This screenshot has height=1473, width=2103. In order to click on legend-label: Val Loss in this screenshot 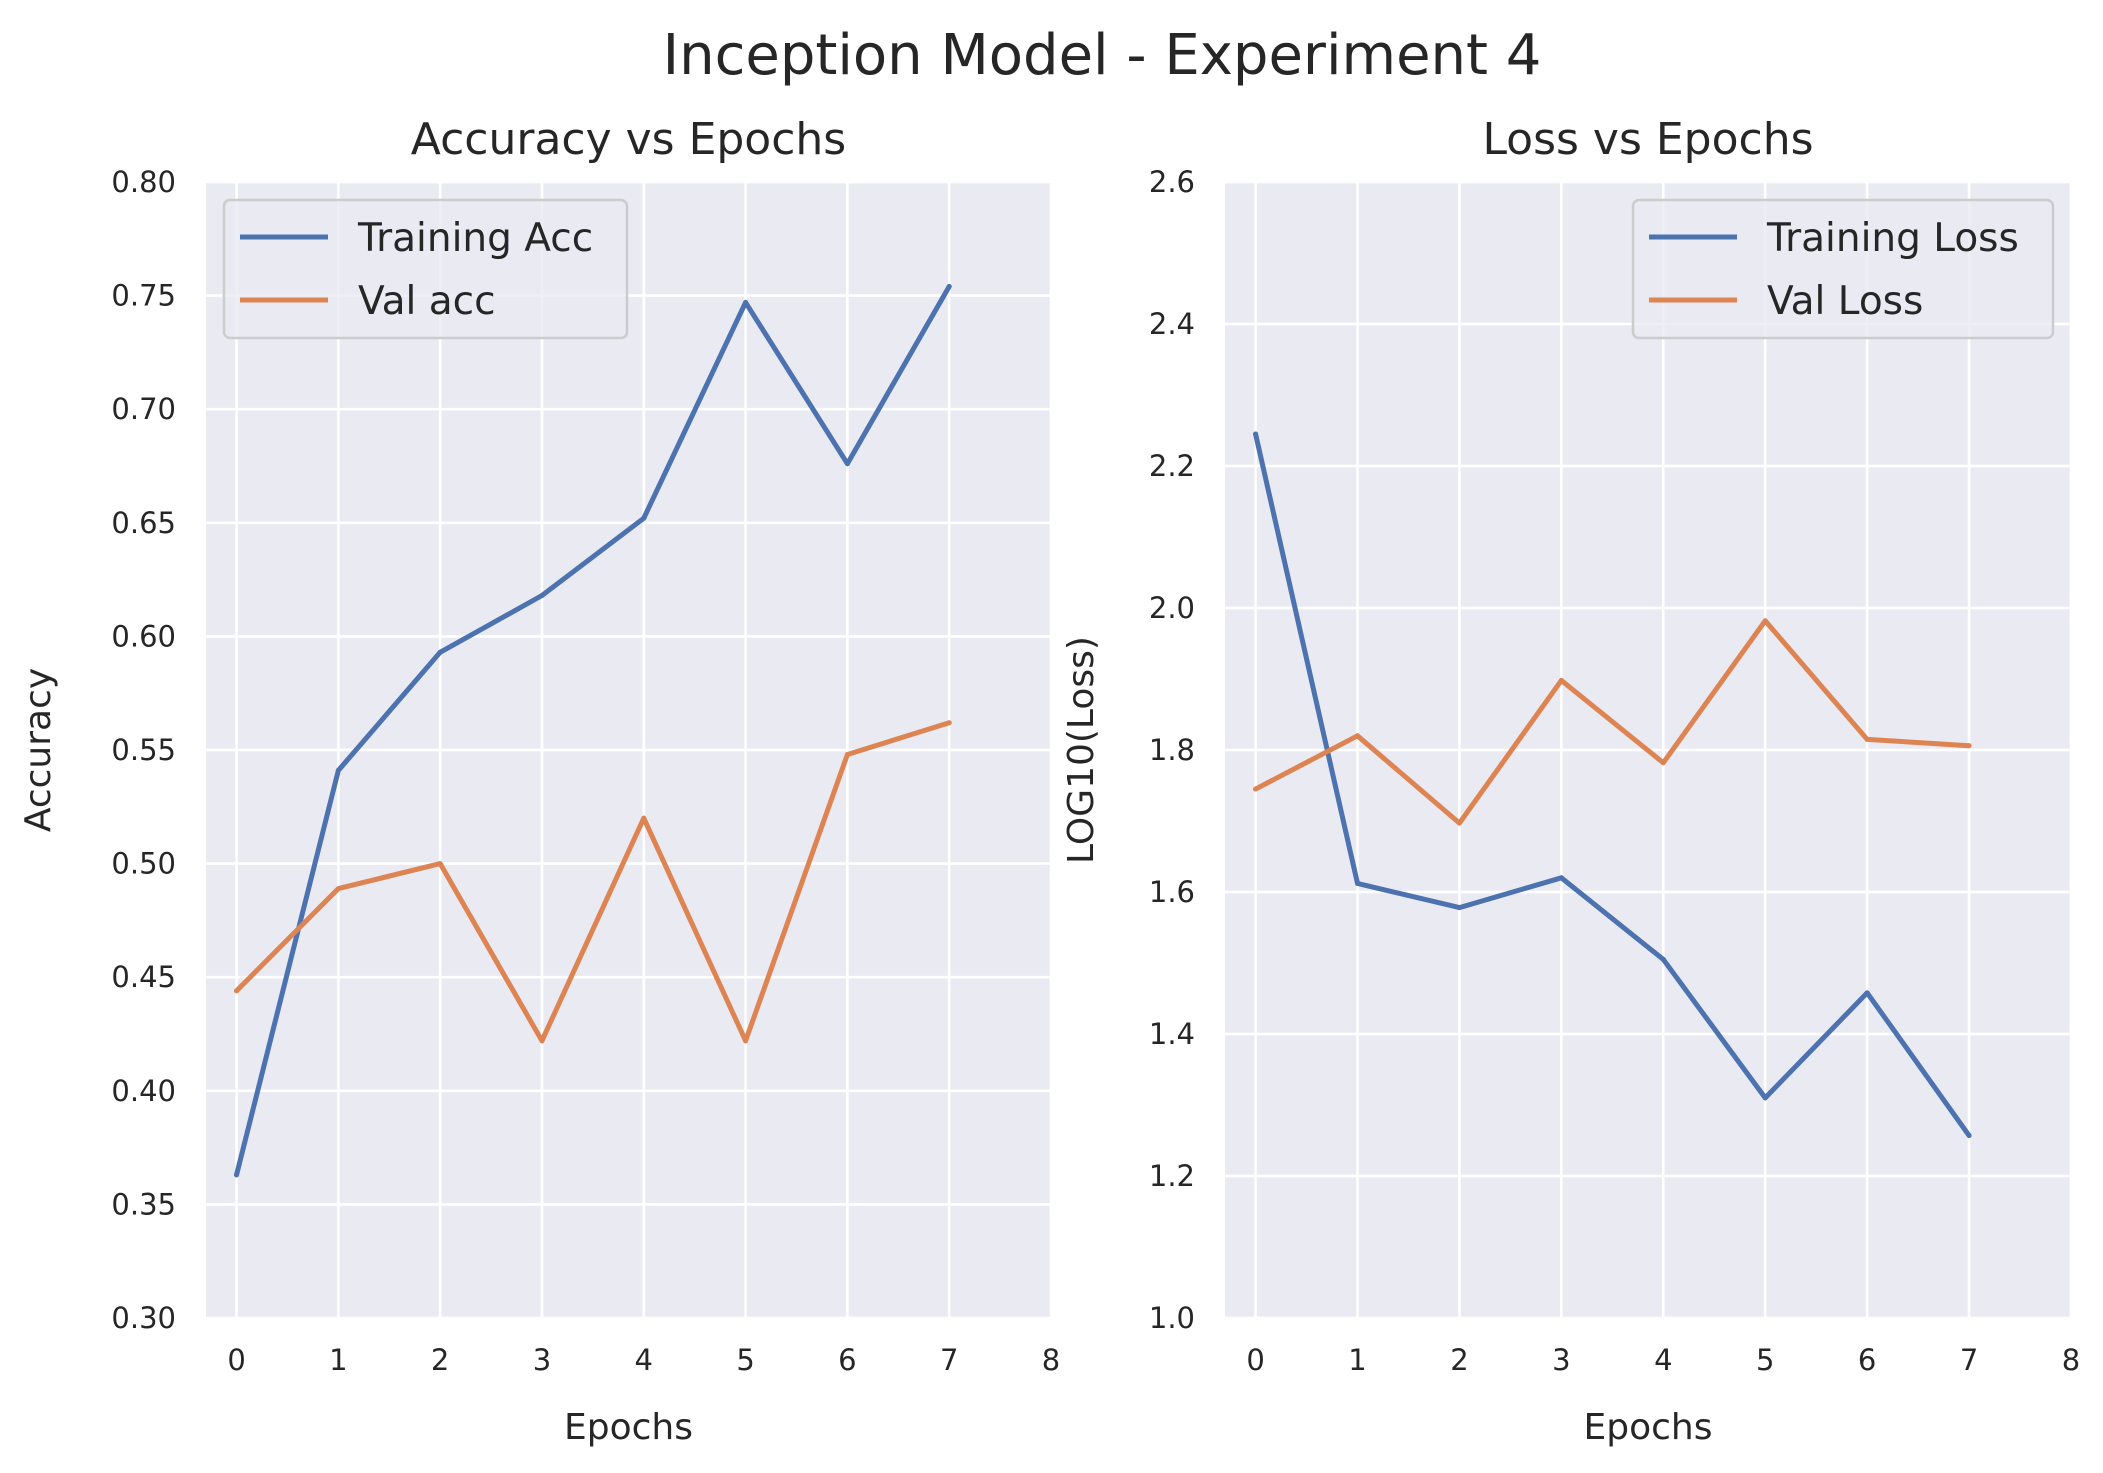, I will do `click(1845, 301)`.